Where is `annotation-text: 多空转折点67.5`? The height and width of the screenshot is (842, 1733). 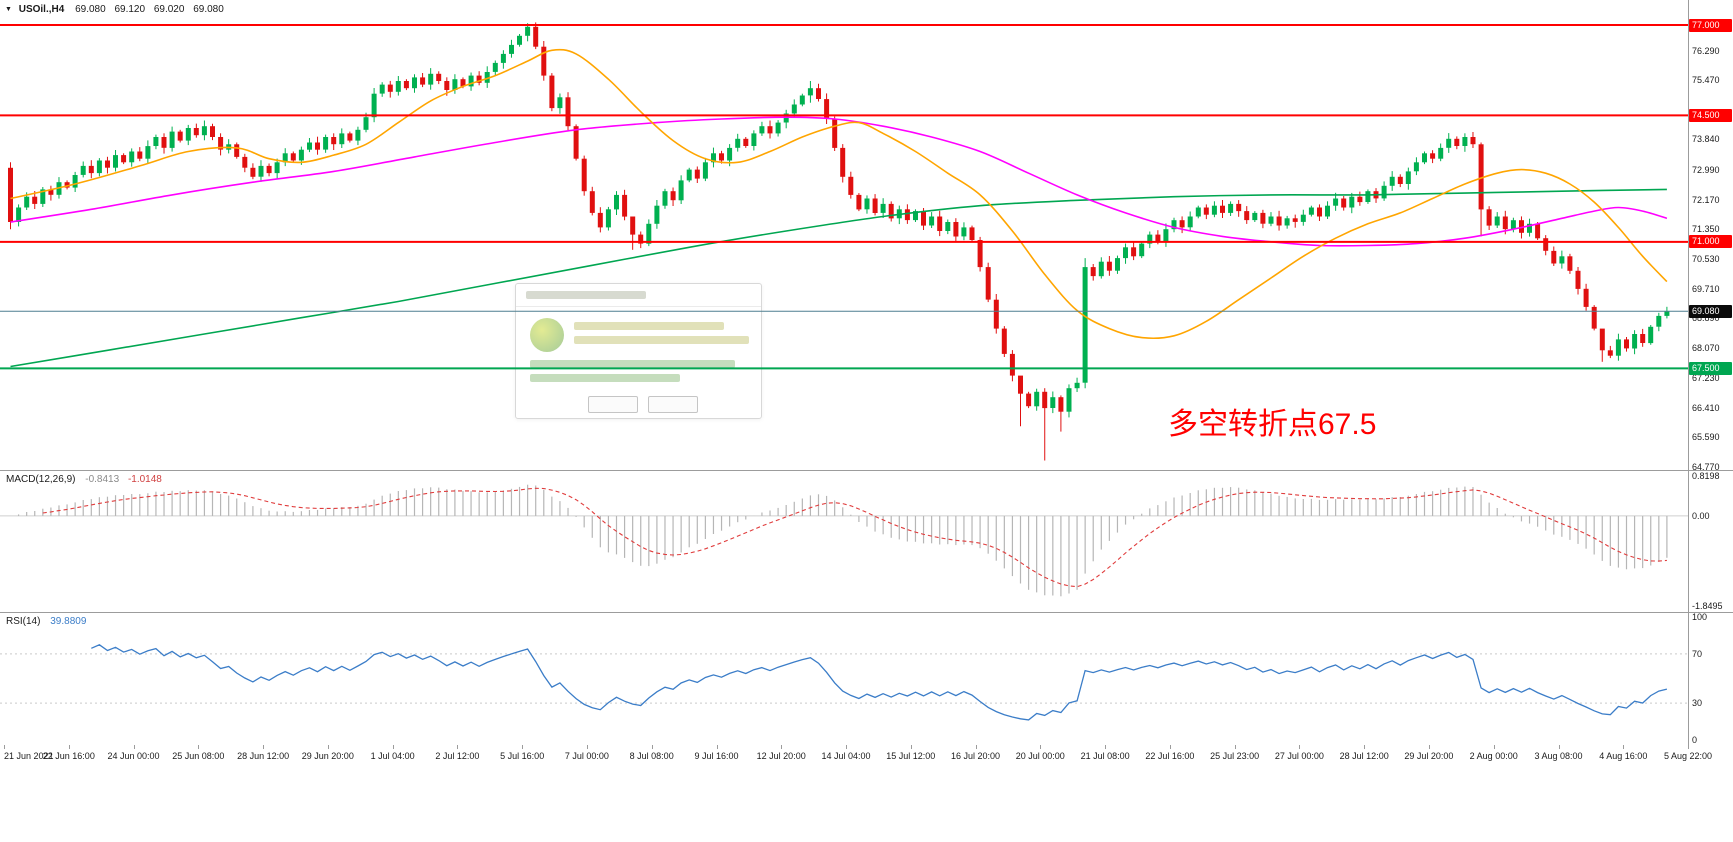
annotation-text: 多空转折点67.5 is located at coordinates (1272, 424).